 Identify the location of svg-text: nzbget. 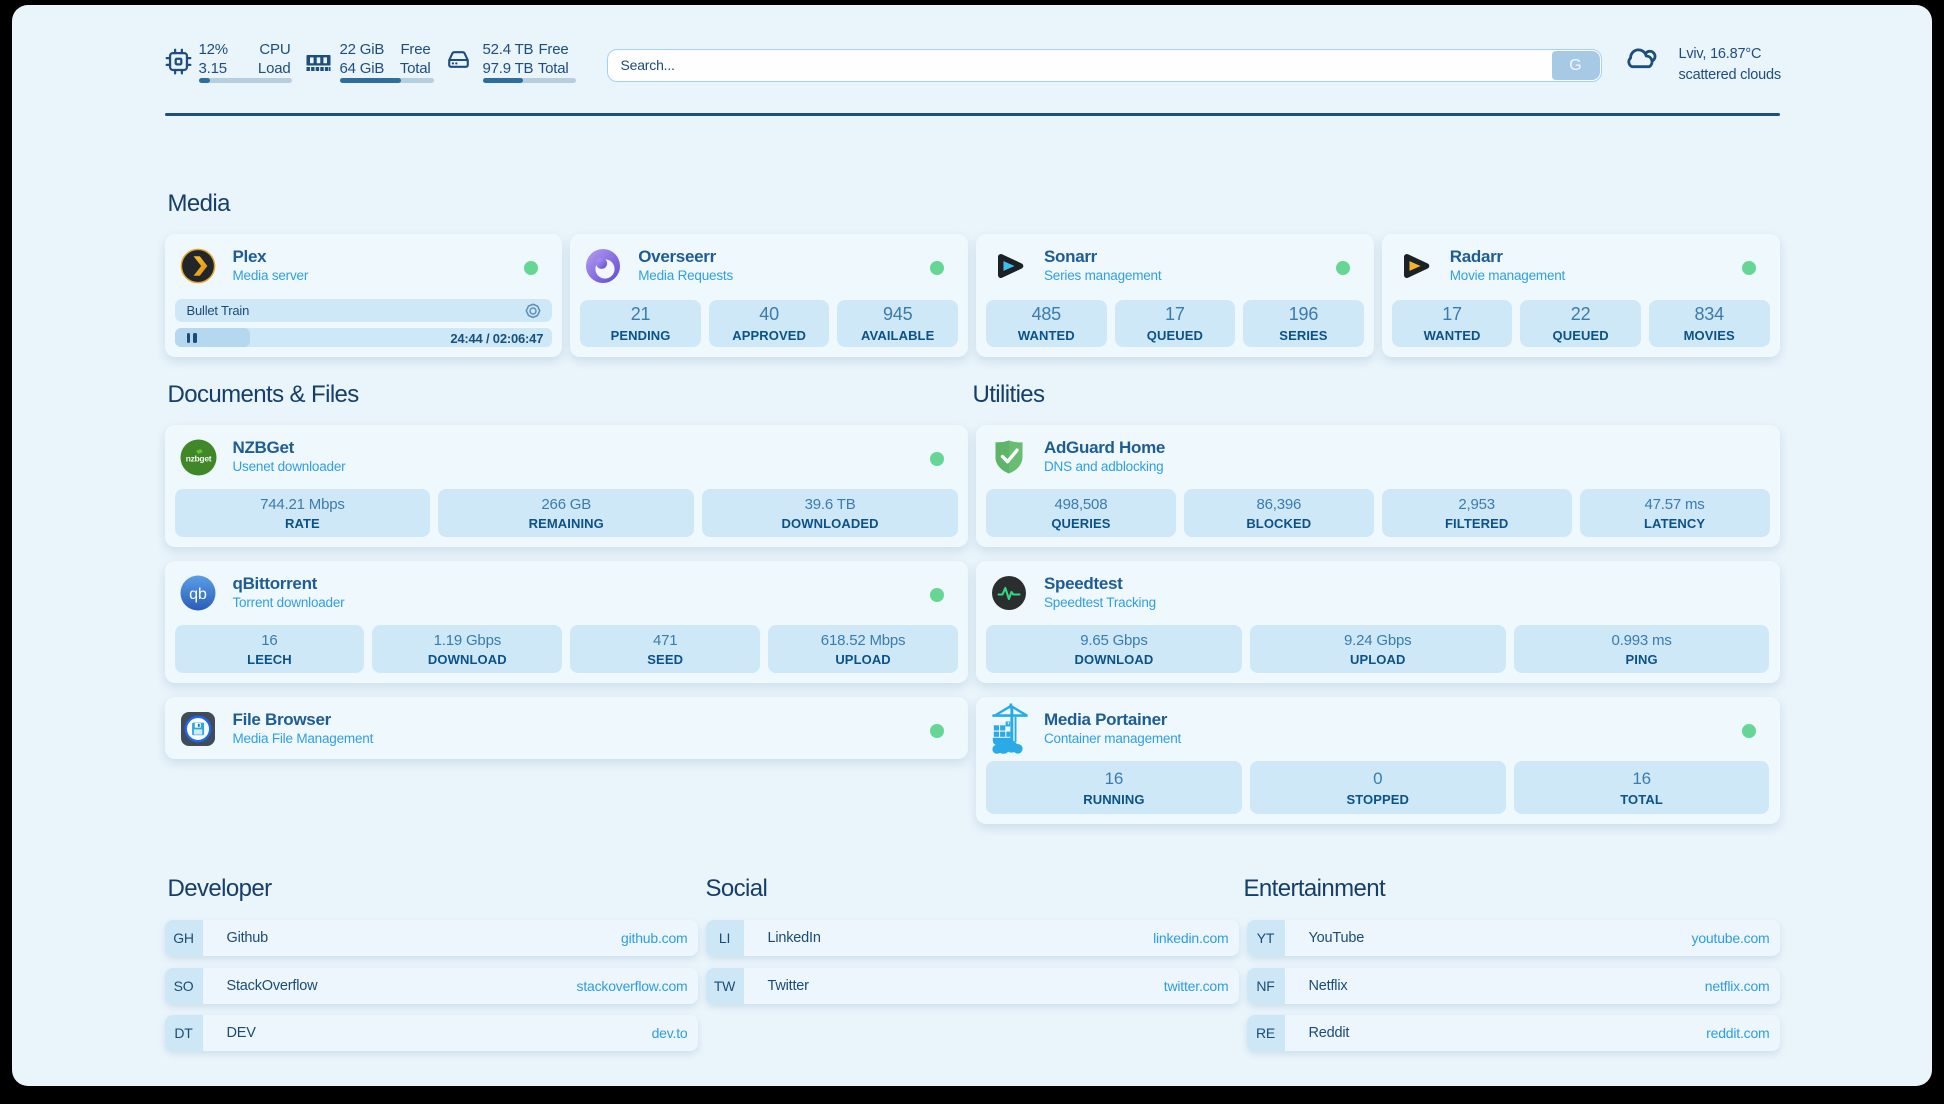
(198, 459).